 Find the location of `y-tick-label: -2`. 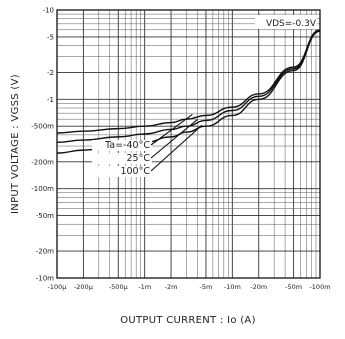

y-tick-label: -2 is located at coordinates (50, 73).